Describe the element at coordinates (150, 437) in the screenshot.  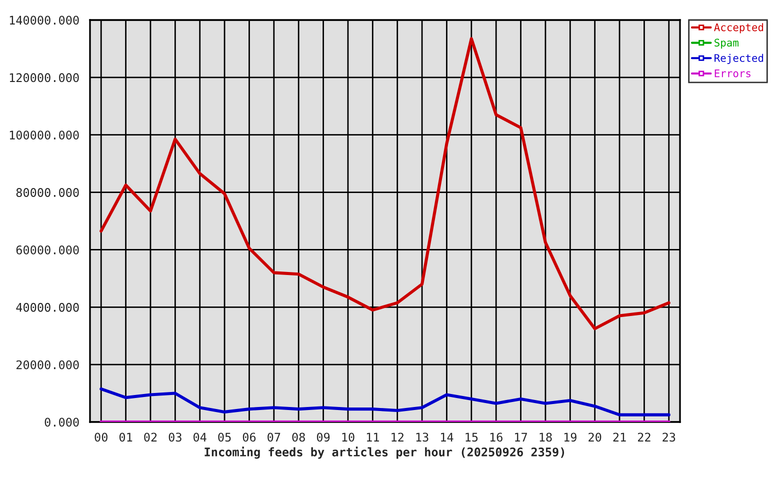
I see `x-tick-label: 02` at that location.